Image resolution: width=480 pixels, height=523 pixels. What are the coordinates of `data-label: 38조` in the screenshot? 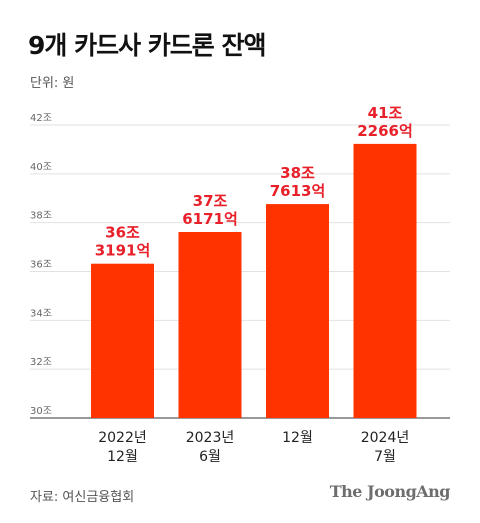 It's located at (297, 173).